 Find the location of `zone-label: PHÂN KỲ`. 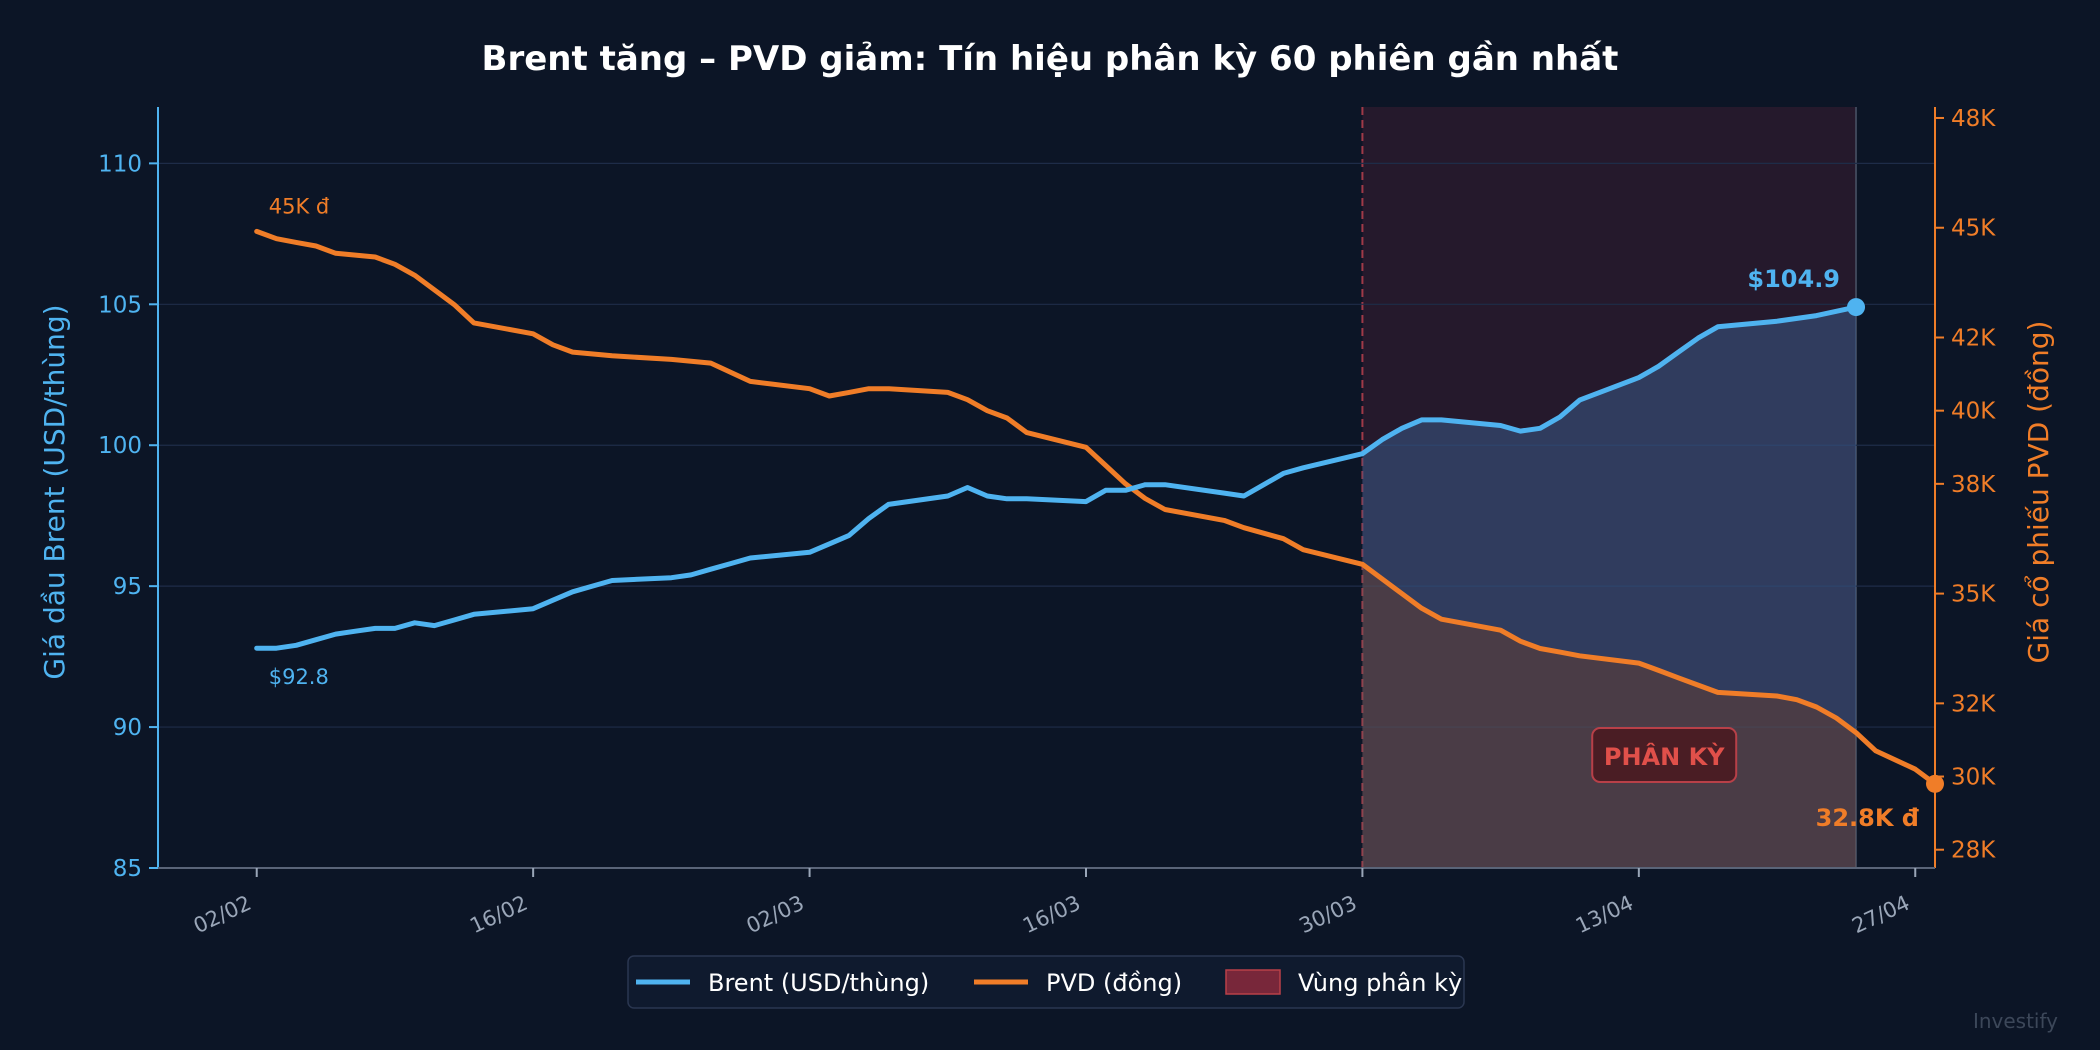

zone-label: PHÂN KỲ is located at coordinates (1664, 756).